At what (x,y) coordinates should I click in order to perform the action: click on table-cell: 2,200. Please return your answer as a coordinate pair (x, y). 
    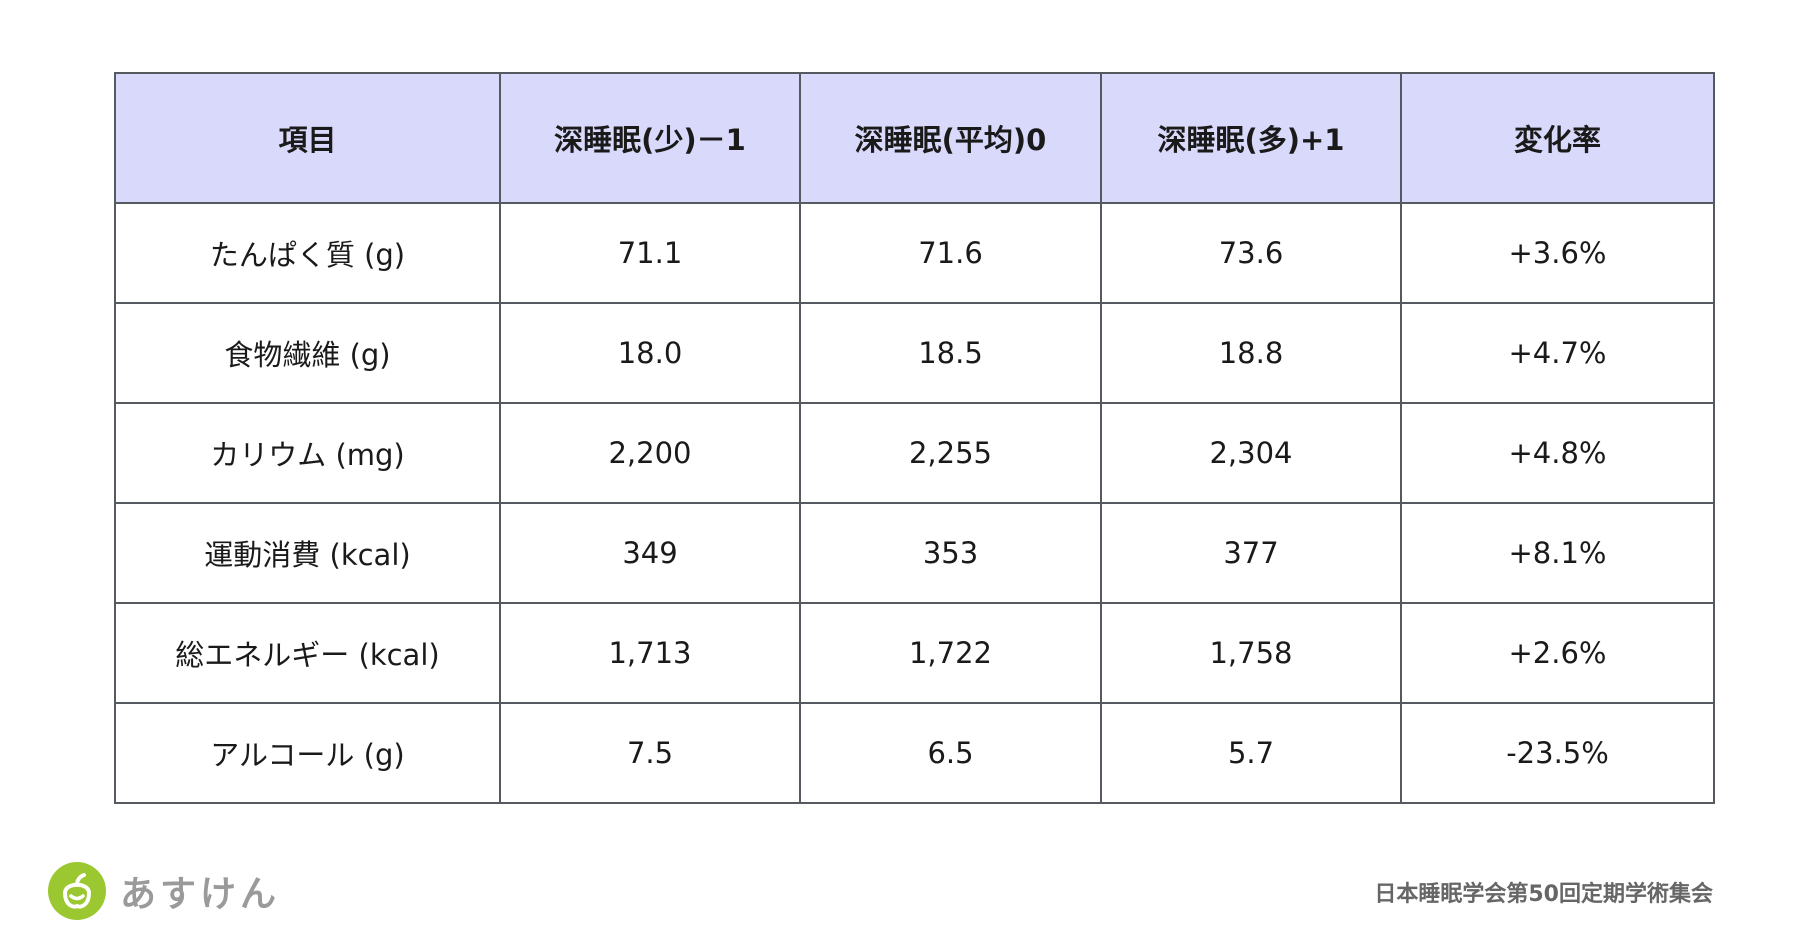
    Looking at the image, I should click on (650, 453).